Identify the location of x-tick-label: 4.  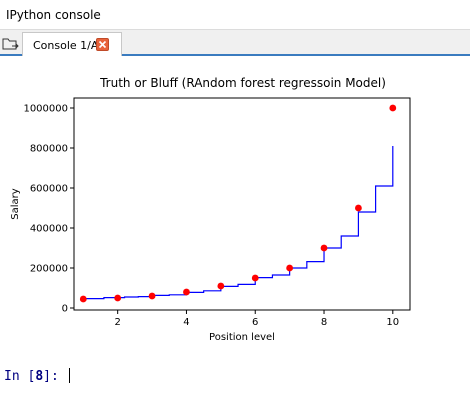
(186, 322).